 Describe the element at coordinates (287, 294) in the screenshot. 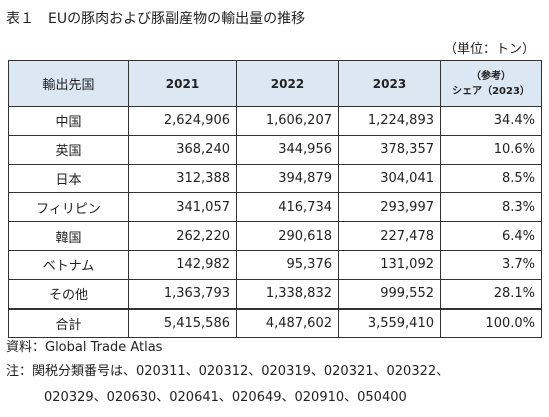

I see `value-2022-cell: 1,338,832` at that location.